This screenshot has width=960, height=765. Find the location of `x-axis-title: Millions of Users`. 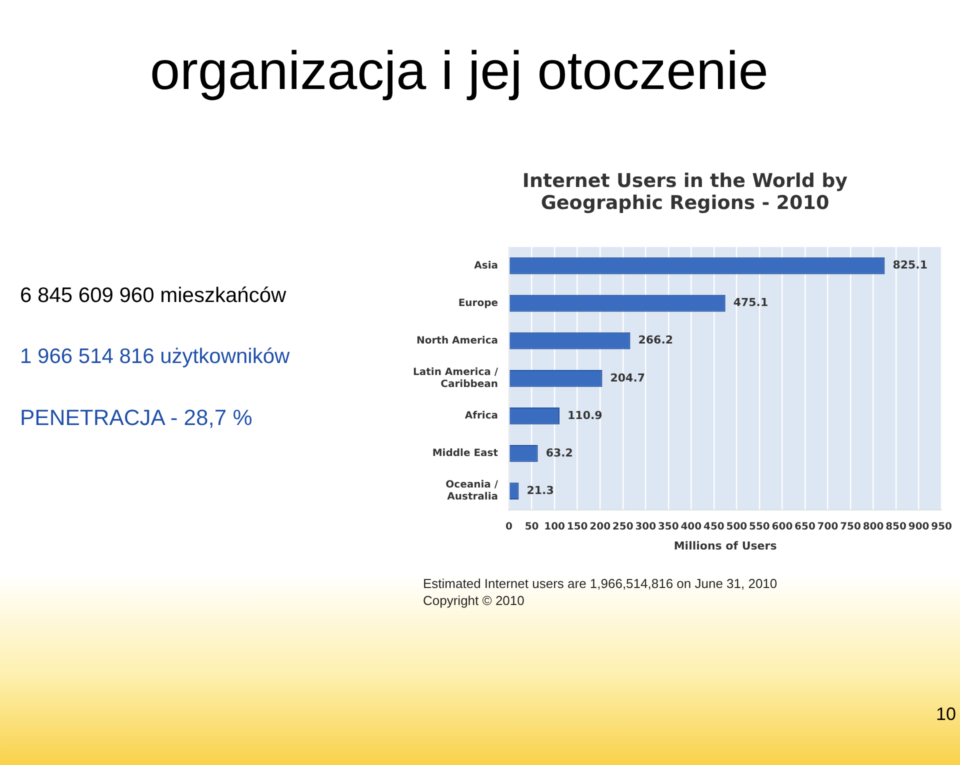

x-axis-title: Millions of Users is located at coordinates (726, 545).